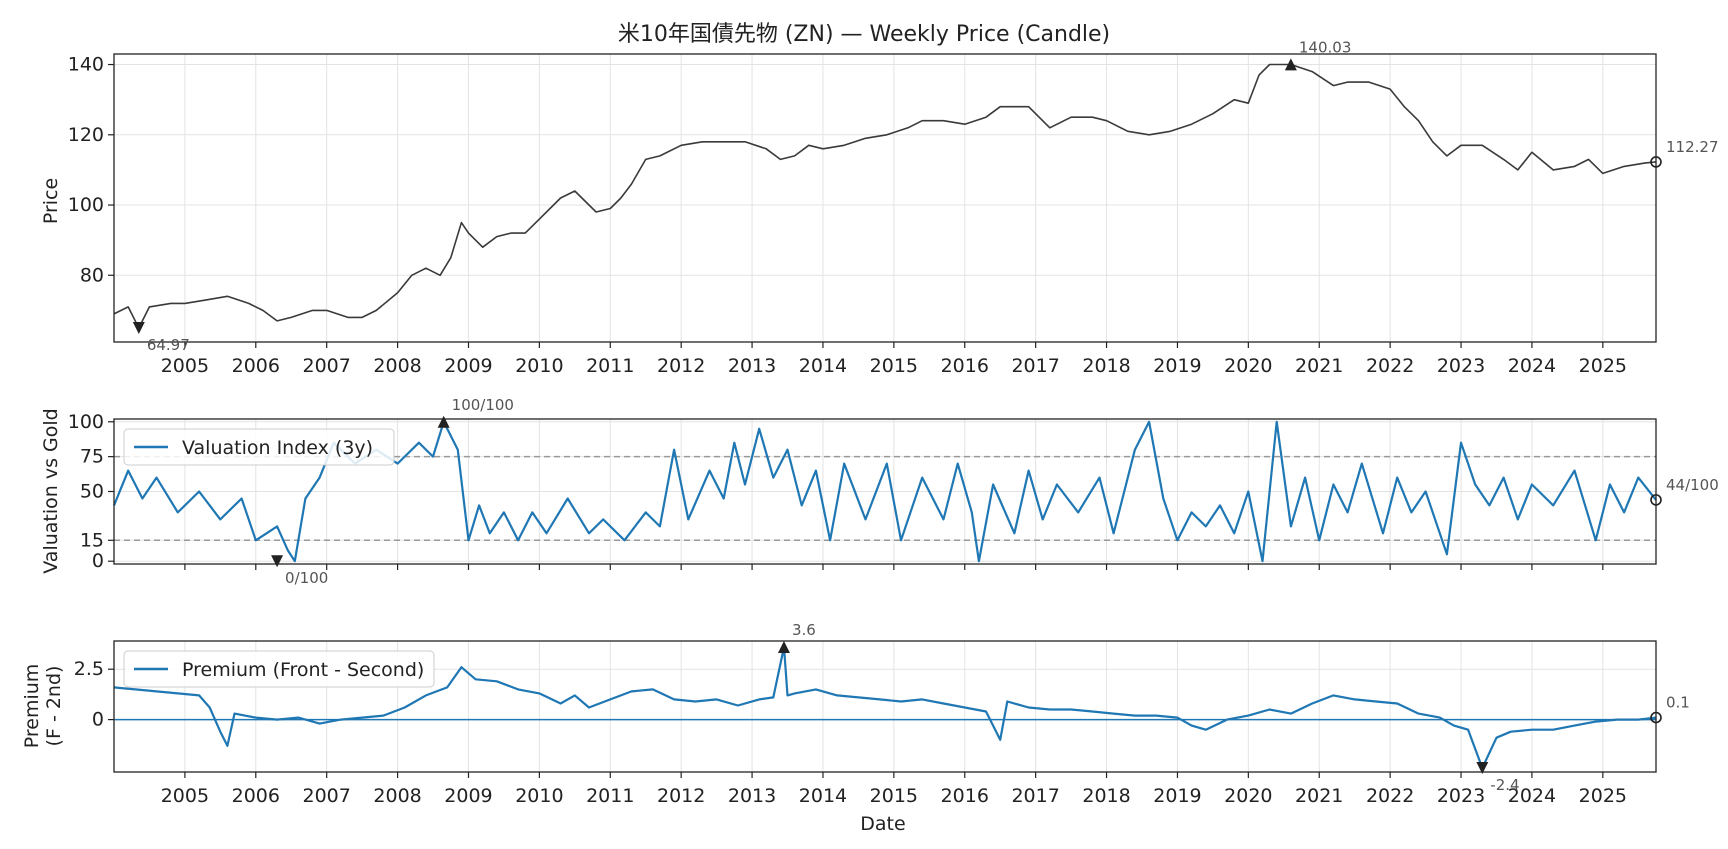 This screenshot has width=1728, height=849. What do you see at coordinates (804, 630) in the screenshot?
I see `max-annotation: 3.6` at bounding box center [804, 630].